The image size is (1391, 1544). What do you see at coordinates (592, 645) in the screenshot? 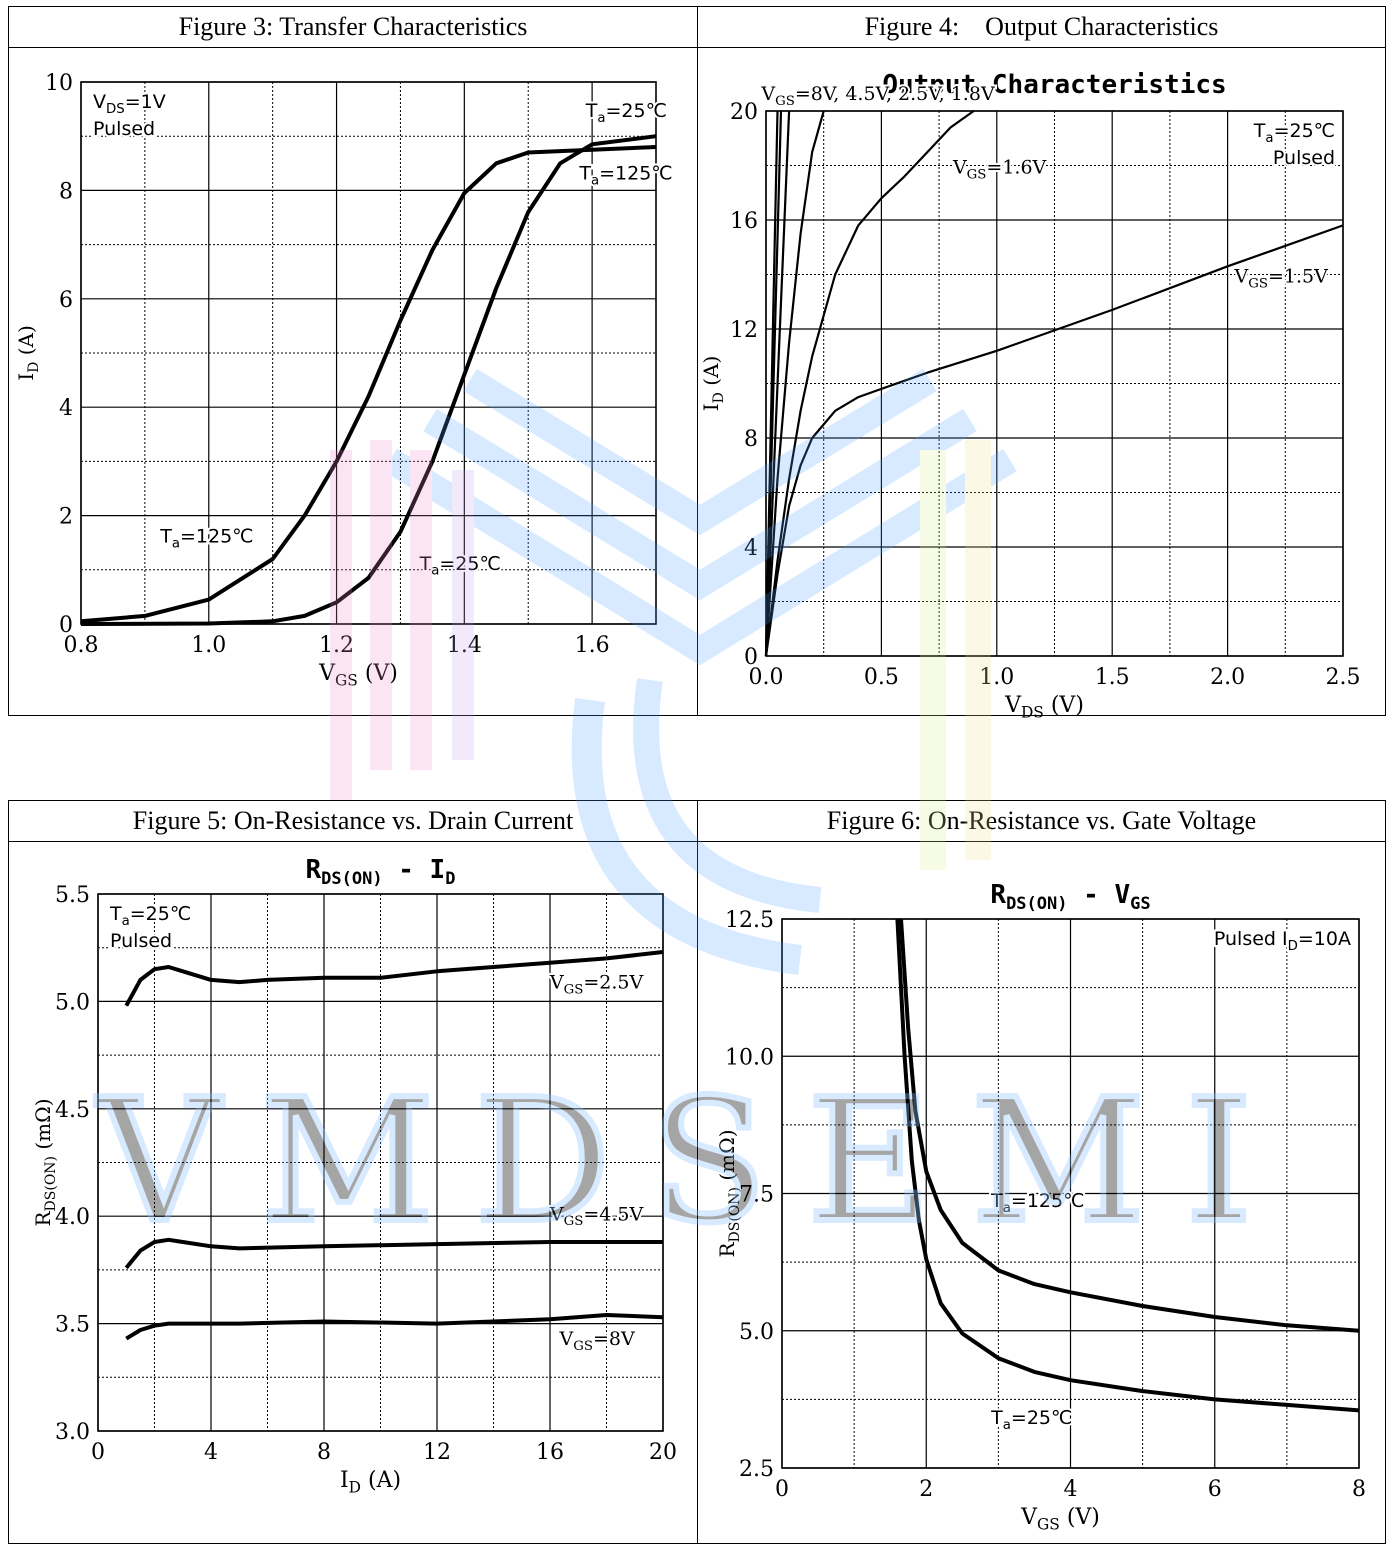
I see `x-tick-label: 1.6` at bounding box center [592, 645].